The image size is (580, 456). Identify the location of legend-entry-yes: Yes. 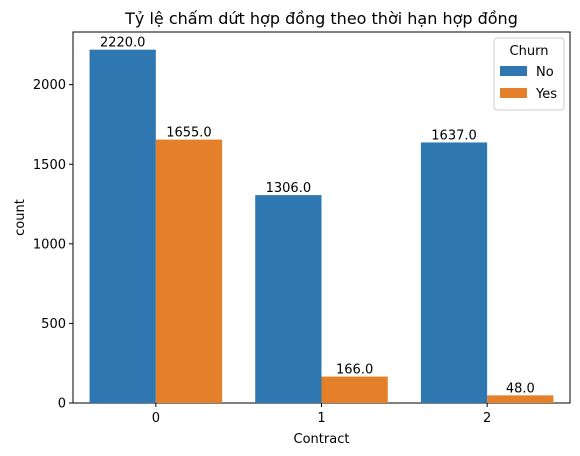
(546, 94).